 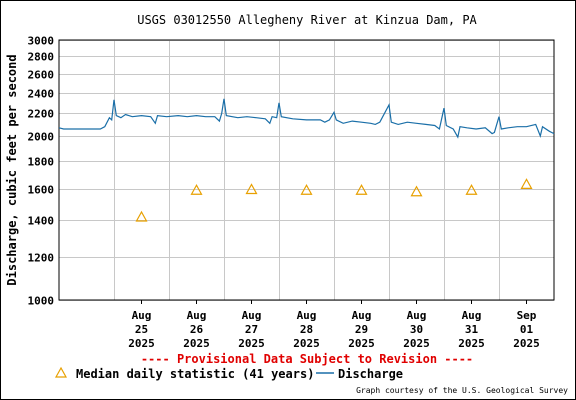 I want to click on x-tick-label: 30, so click(x=416, y=329).